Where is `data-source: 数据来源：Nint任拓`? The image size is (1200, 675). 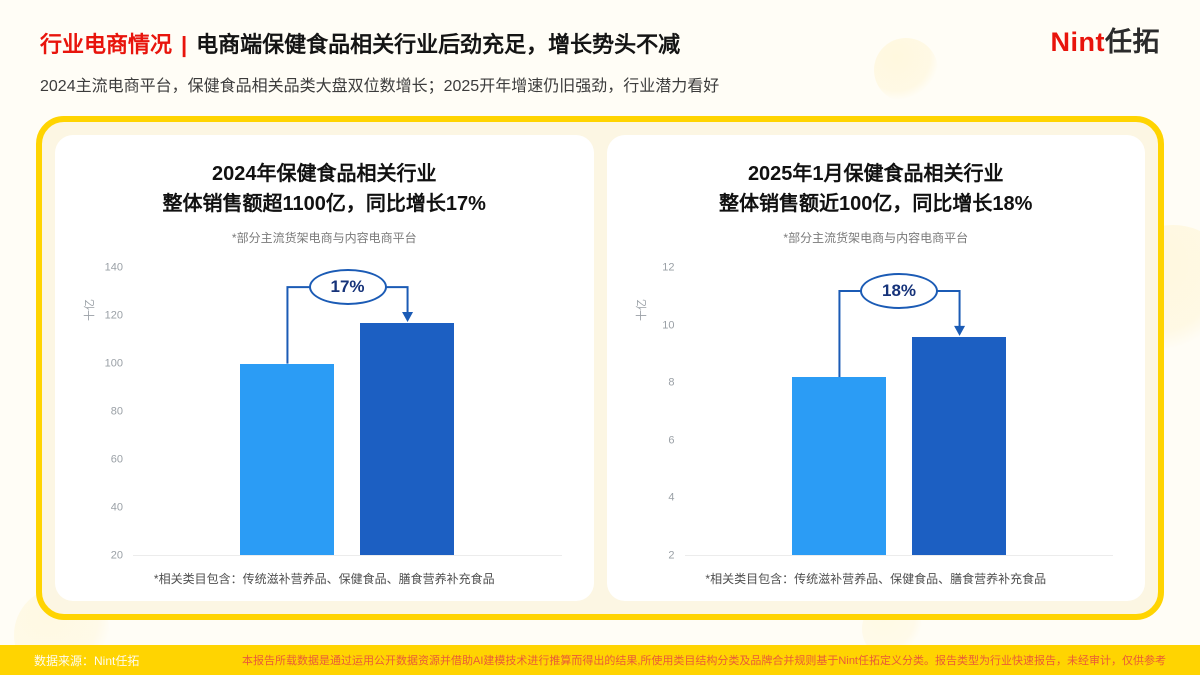
data-source: 数据来源：Nint任拓 is located at coordinates (87, 660).